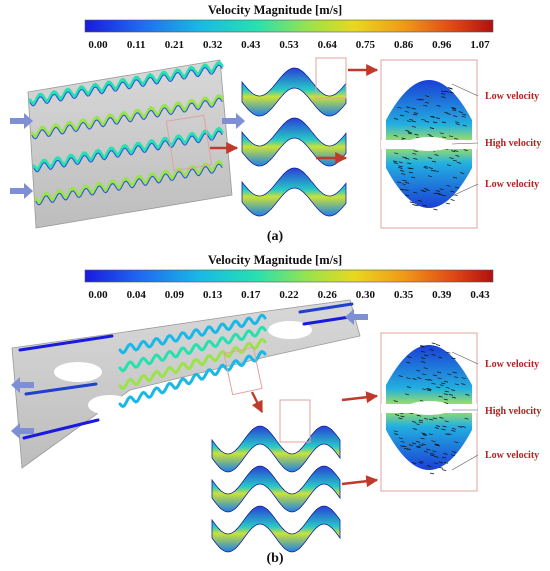 The height and width of the screenshot is (571, 550). Describe the element at coordinates (174, 45) in the screenshot. I see `colorbar-tick-label: 0.21` at that location.